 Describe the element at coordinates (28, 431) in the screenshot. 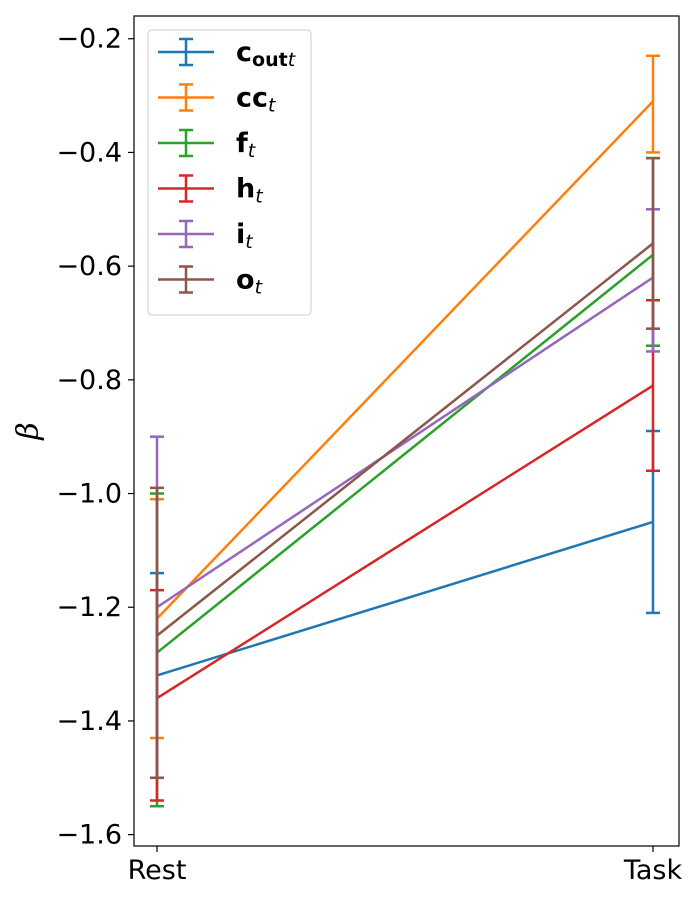

I see `y-axis-label: β` at that location.